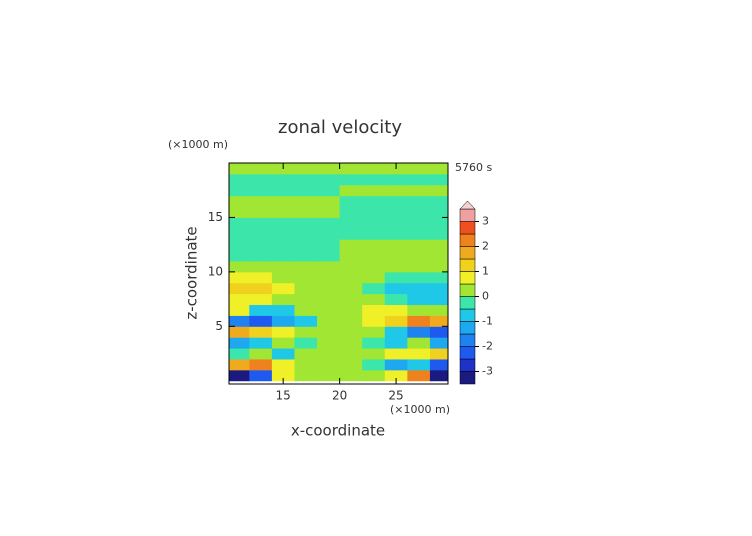  Describe the element at coordinates (473, 167) in the screenshot. I see `time-label: 5760 s` at that location.